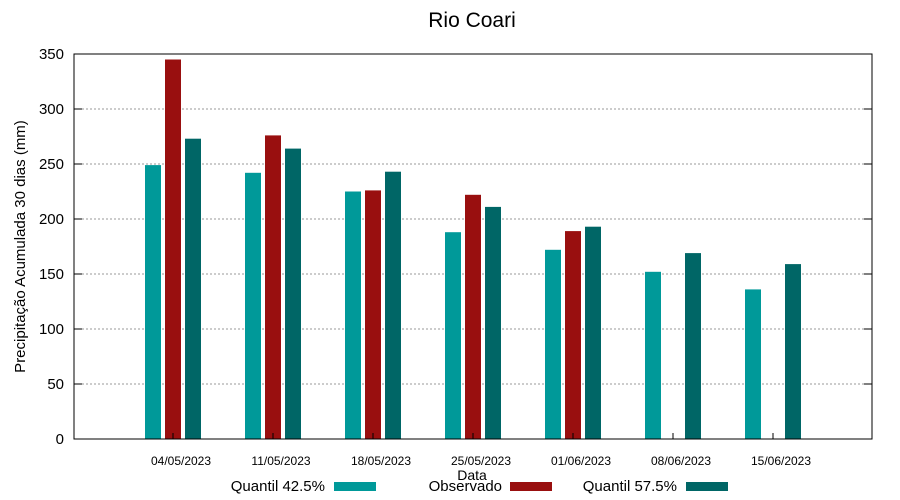  Describe the element at coordinates (465, 486) in the screenshot. I see `legend-label: Observado` at that location.